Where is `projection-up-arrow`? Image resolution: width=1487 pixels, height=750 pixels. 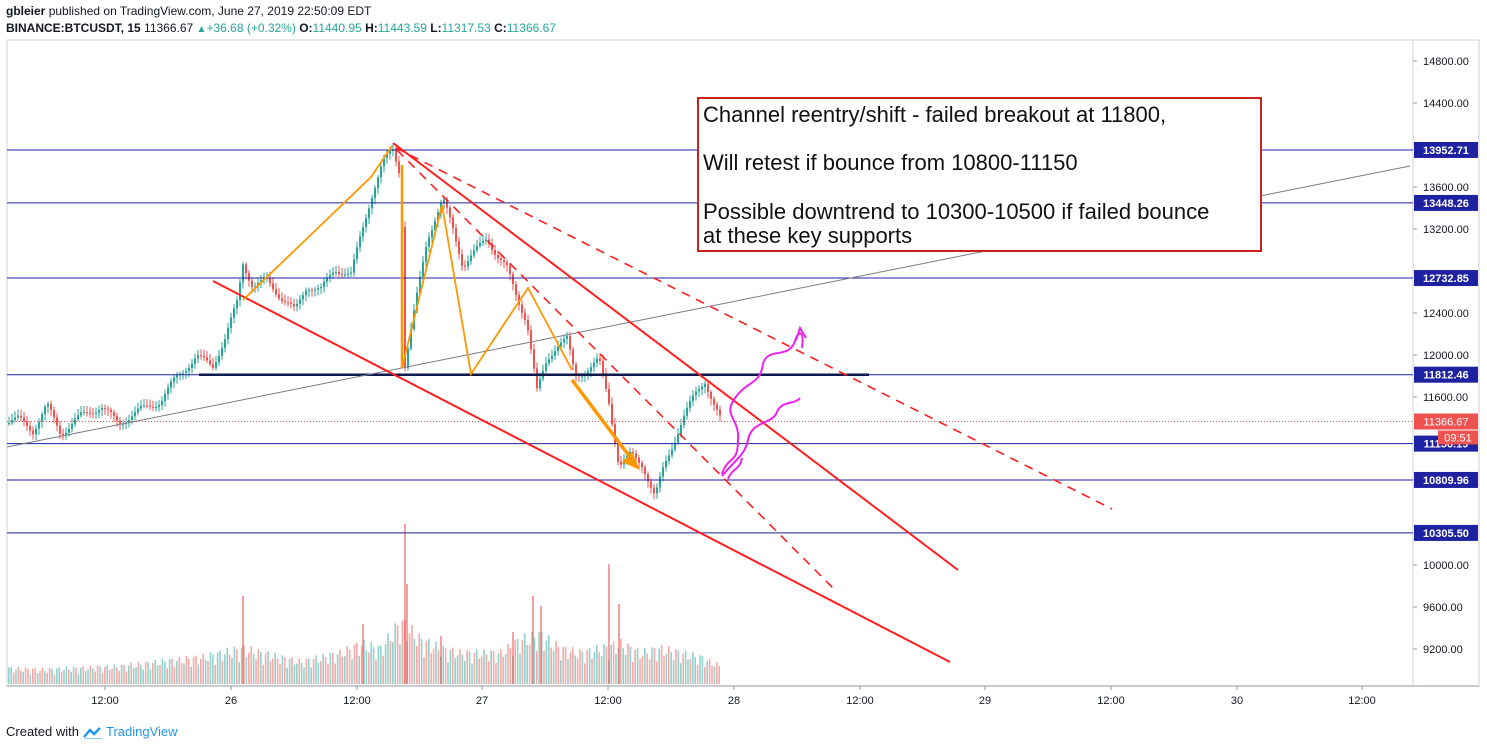 projection-up-arrow is located at coordinates (801, 333).